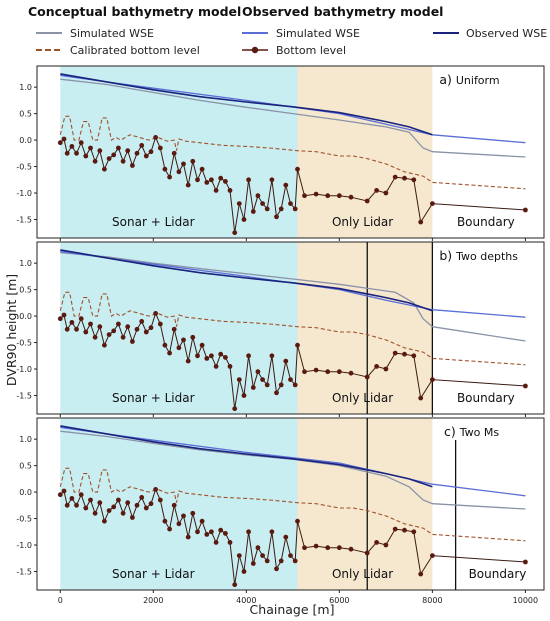 This screenshot has height=621, width=550. Describe the element at coordinates (24, 193) in the screenshot. I see `y-tick-label: -1.0` at that location.